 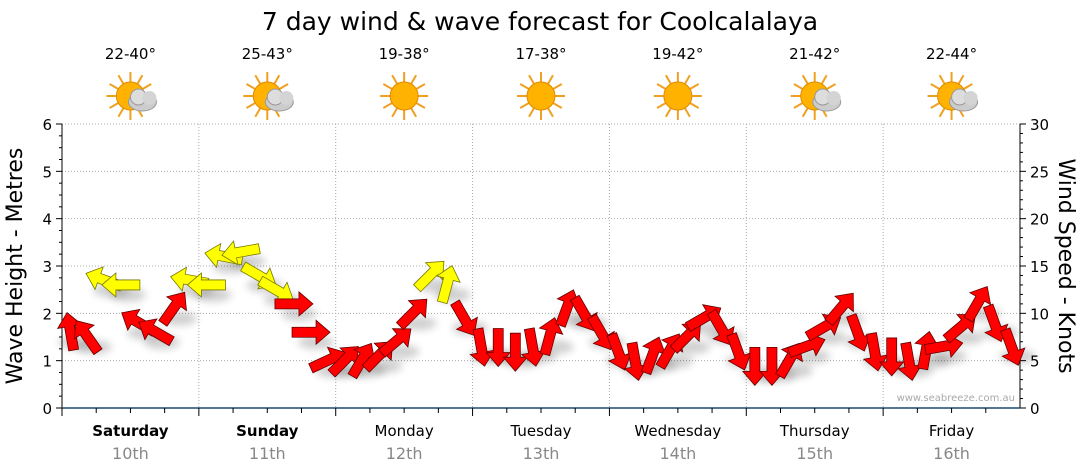 What do you see at coordinates (404, 54) in the screenshot?
I see `temperature-range: 19-38°` at bounding box center [404, 54].